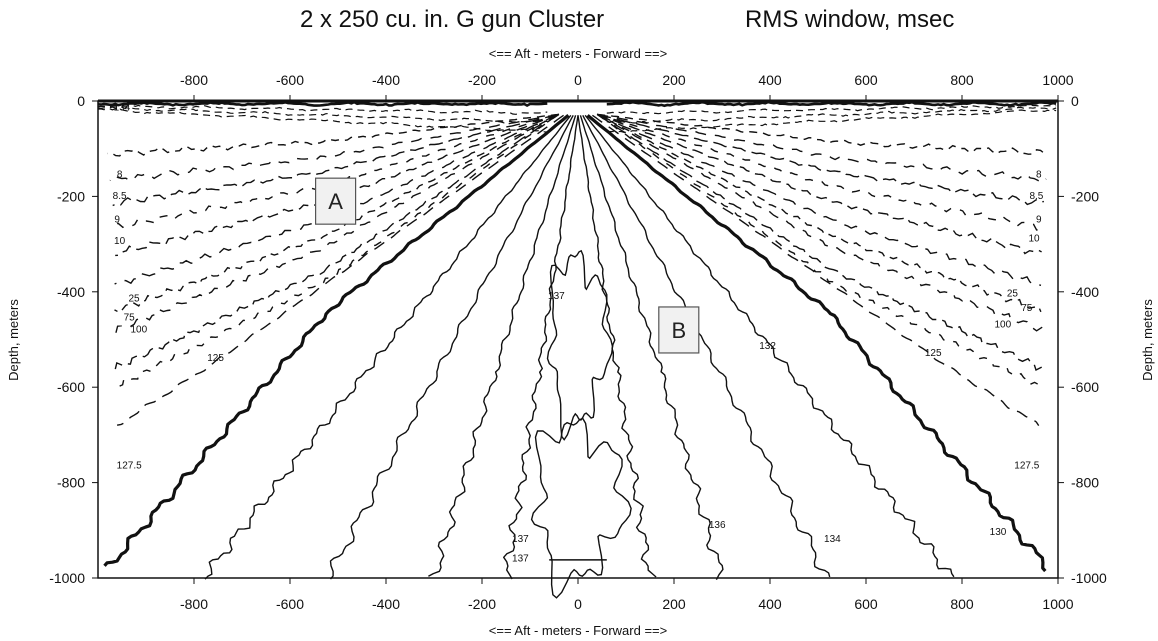 The image size is (1158, 641). Describe the element at coordinates (674, 80) in the screenshot. I see `x-tick-label-top: 200` at that location.